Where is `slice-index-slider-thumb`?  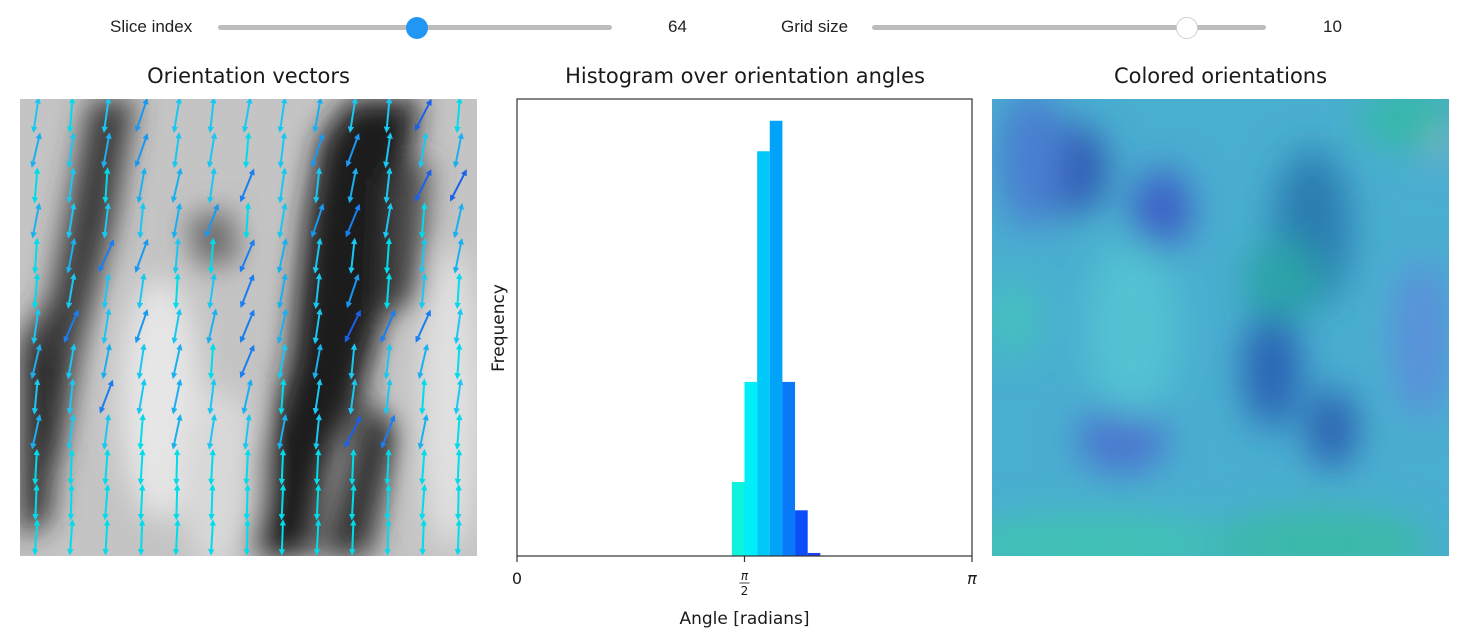
slice-index-slider-thumb is located at coordinates (416, 28).